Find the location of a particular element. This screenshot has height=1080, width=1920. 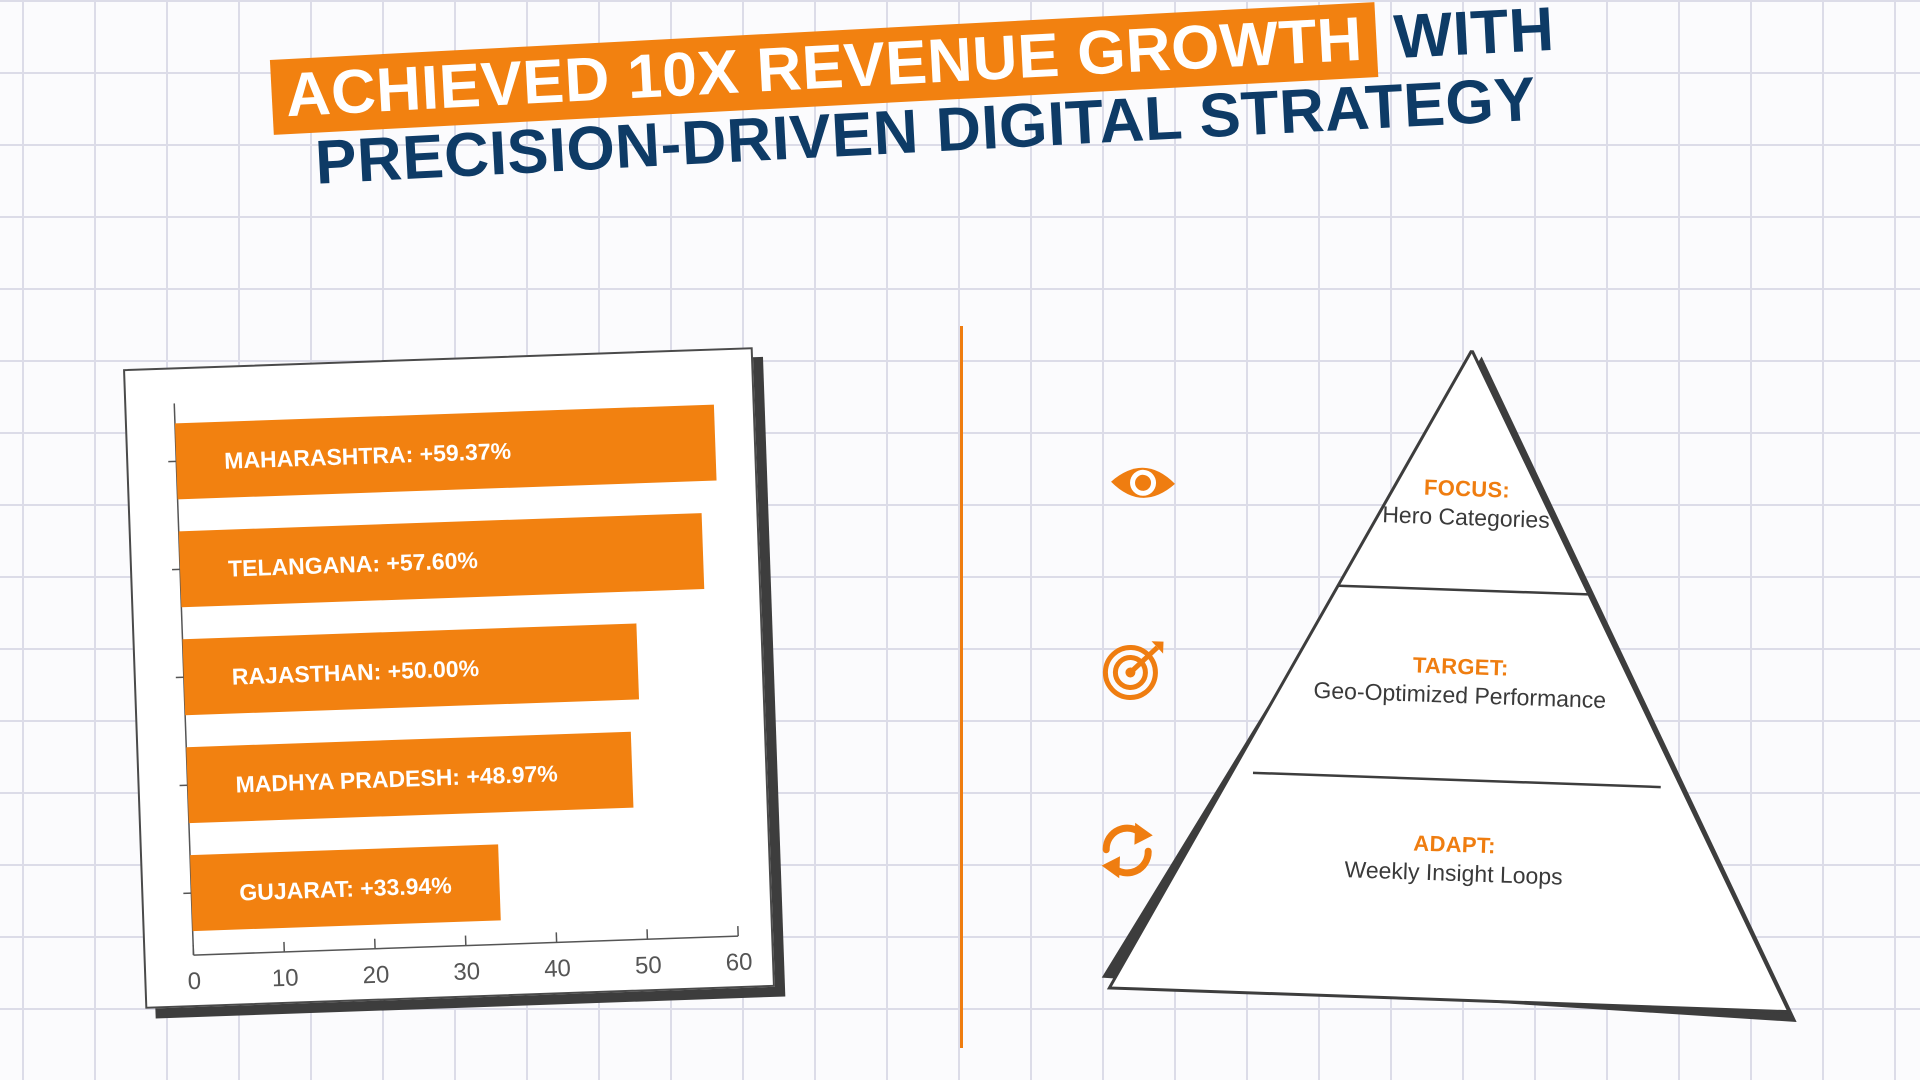

x-tick-label: 10 is located at coordinates (285, 978).